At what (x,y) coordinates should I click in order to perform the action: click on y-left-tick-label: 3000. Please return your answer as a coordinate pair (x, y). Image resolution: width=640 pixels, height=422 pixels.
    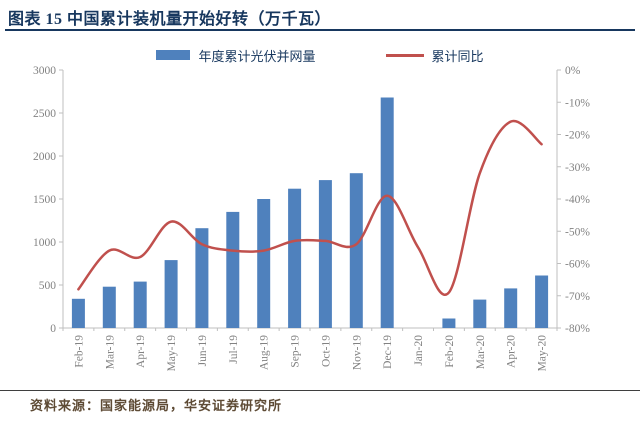
    Looking at the image, I should click on (44, 71).